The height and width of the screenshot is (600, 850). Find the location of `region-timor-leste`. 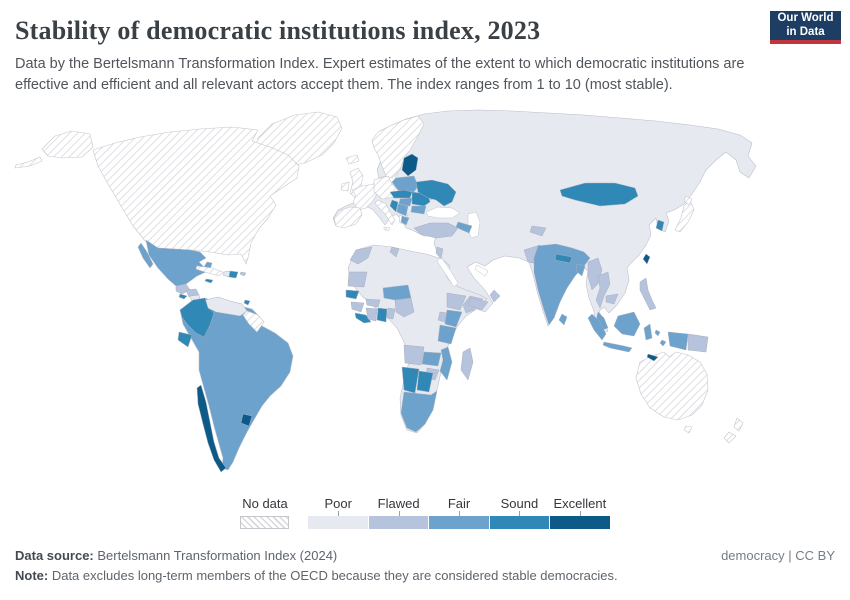

region-timor-leste is located at coordinates (652, 357).